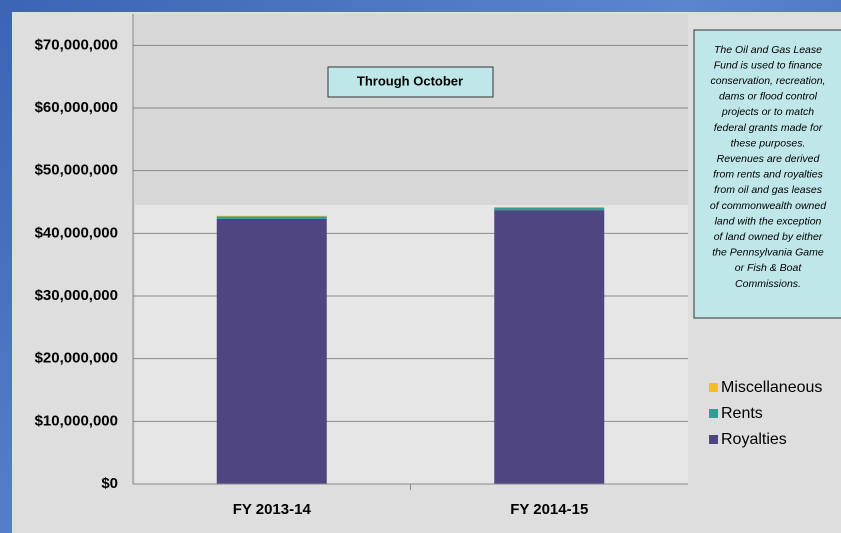  Describe the element at coordinates (76, 170) in the screenshot. I see `y-tick-label: $50,000,000` at that location.